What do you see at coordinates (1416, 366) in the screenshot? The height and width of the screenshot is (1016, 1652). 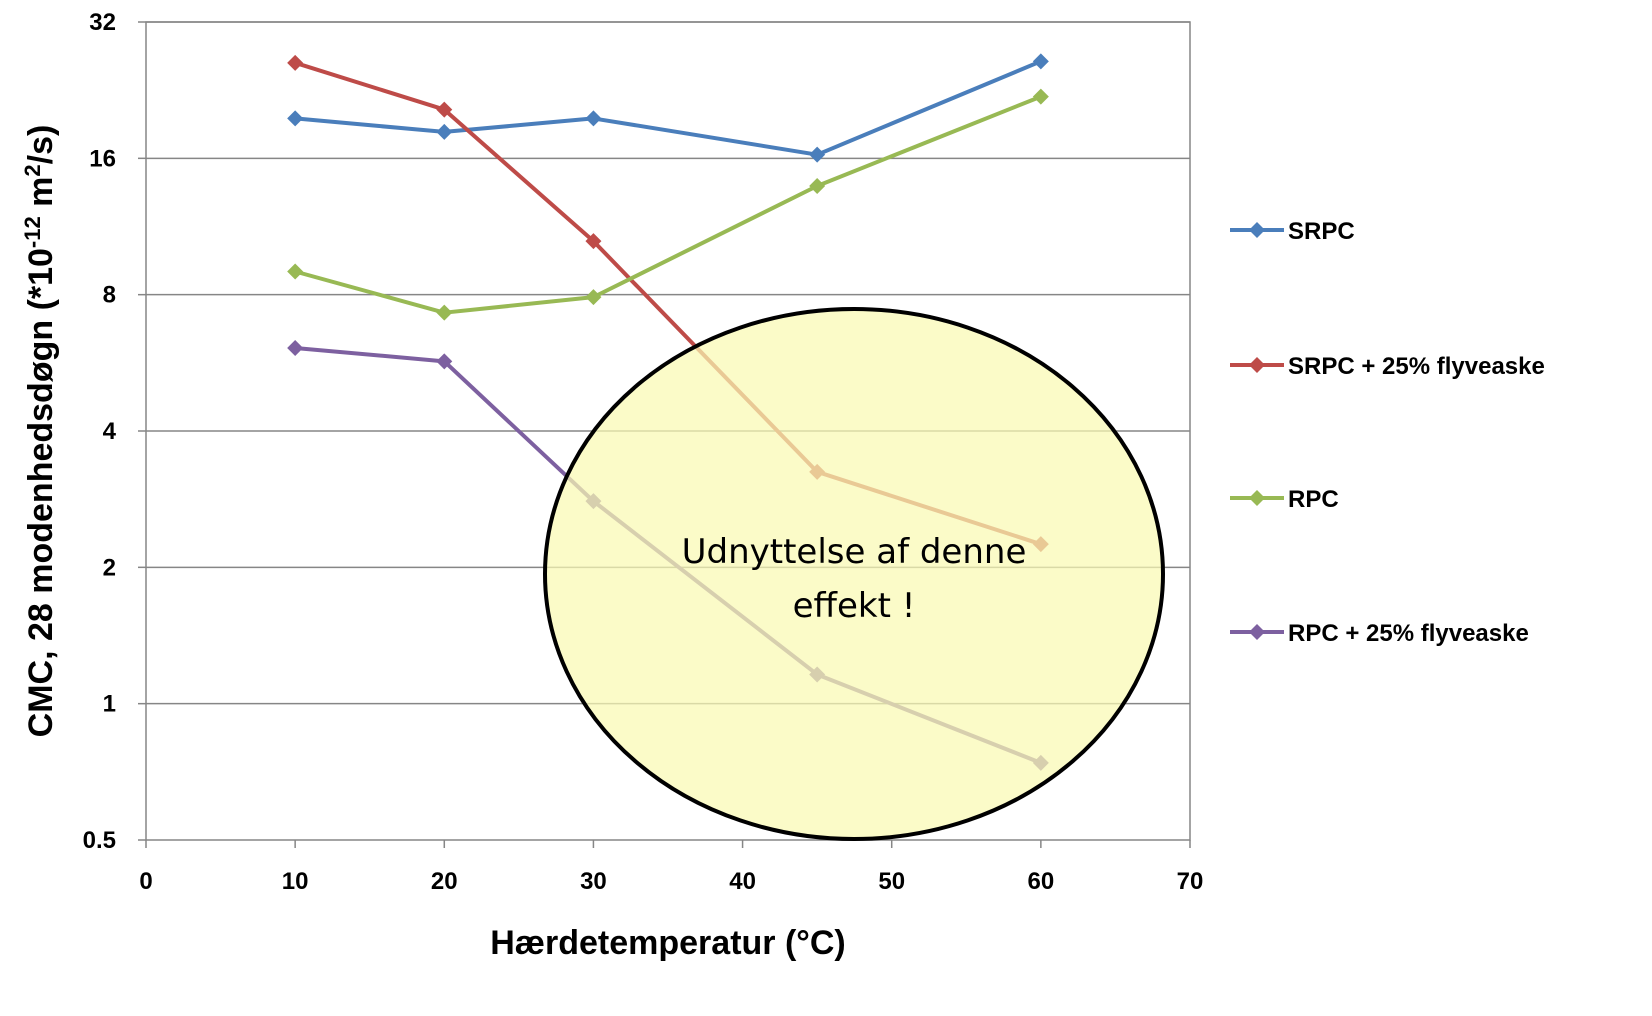 I see `legend-label: SRPC + 25% flyveaske` at bounding box center [1416, 366].